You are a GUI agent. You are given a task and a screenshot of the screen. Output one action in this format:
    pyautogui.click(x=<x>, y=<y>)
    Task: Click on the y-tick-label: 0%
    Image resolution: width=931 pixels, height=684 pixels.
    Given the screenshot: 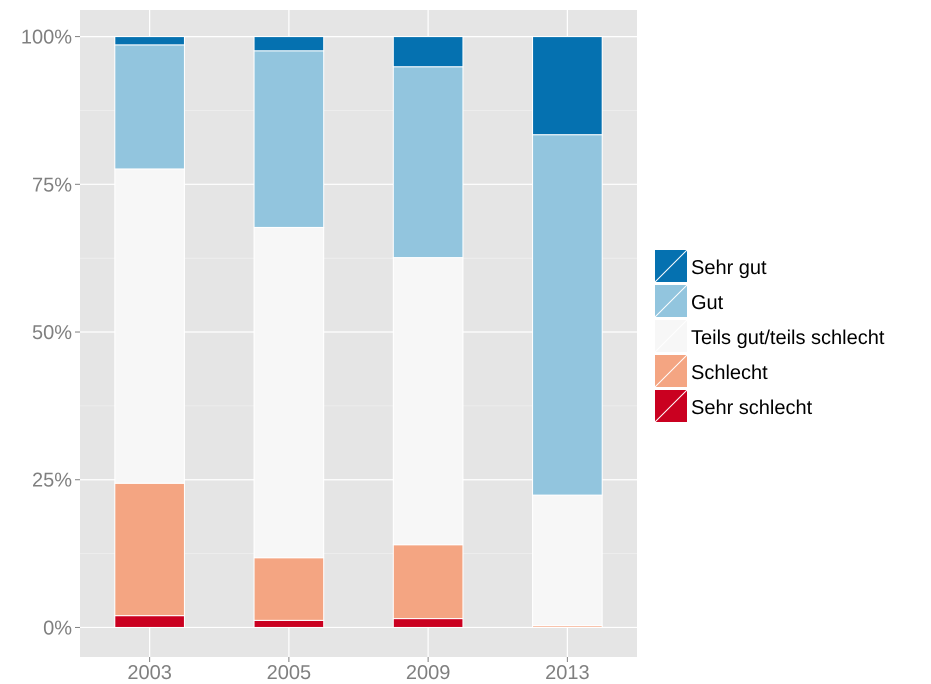 What is the action you would take?
    pyautogui.click(x=57, y=628)
    